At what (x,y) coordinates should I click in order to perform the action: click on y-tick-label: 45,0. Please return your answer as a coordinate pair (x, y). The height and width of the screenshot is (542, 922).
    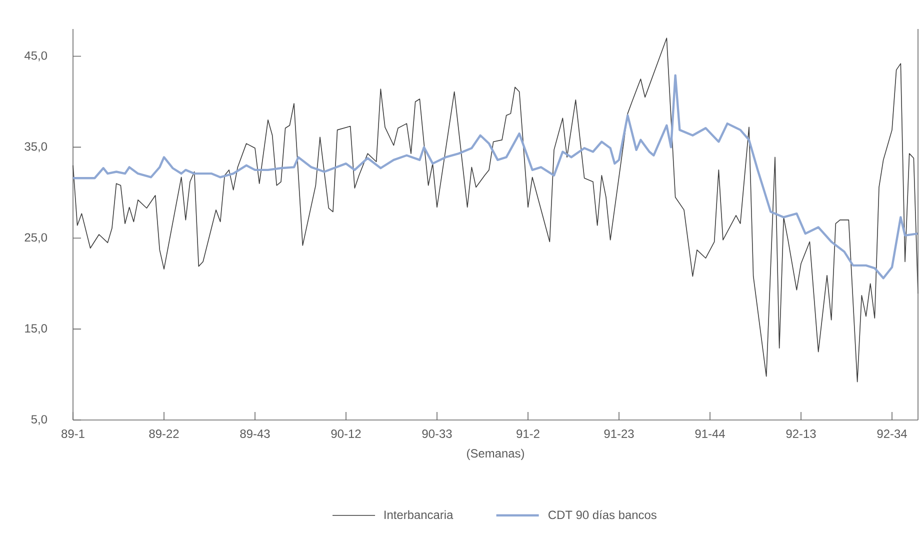
    Looking at the image, I should click on (36, 56).